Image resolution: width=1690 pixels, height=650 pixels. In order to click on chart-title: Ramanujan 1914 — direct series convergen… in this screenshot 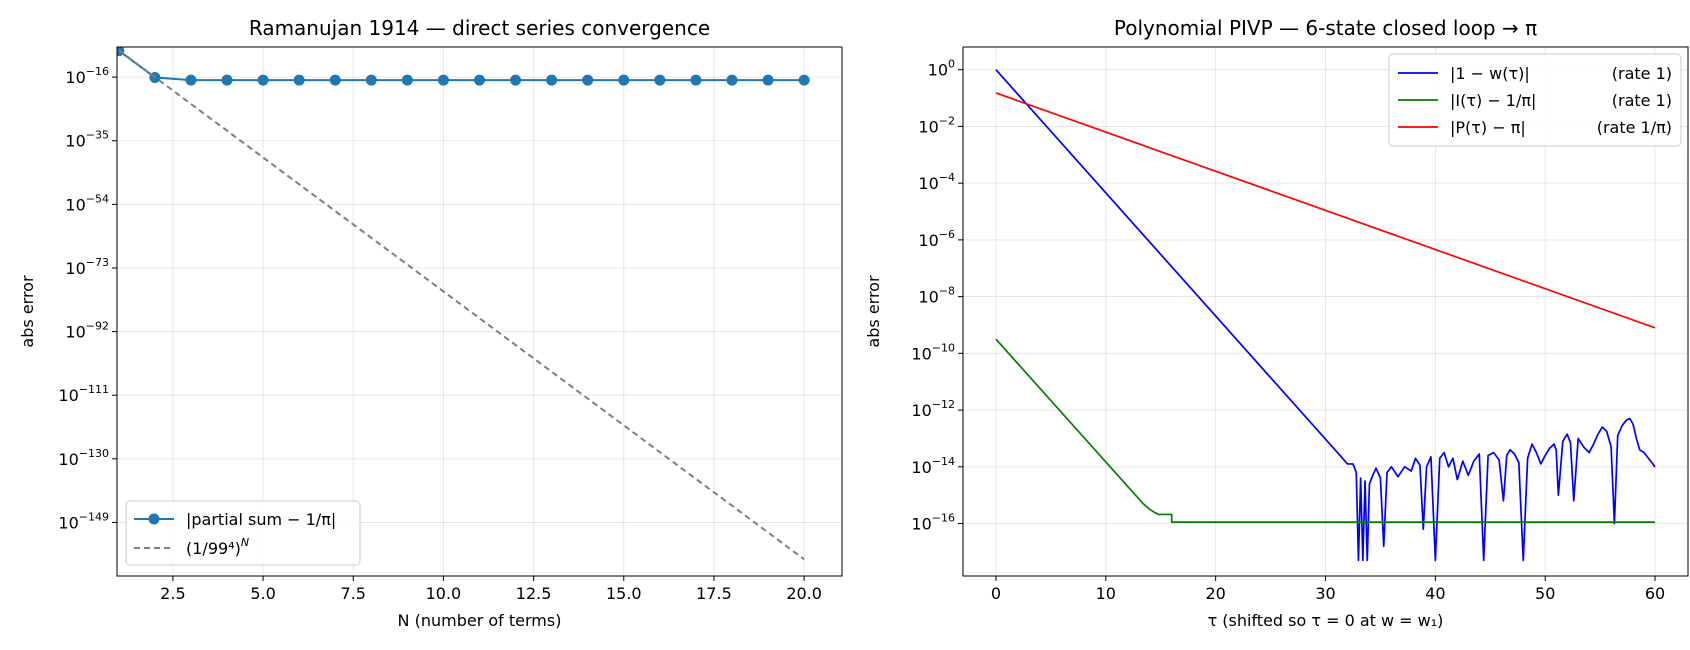, I will do `click(479, 28)`.